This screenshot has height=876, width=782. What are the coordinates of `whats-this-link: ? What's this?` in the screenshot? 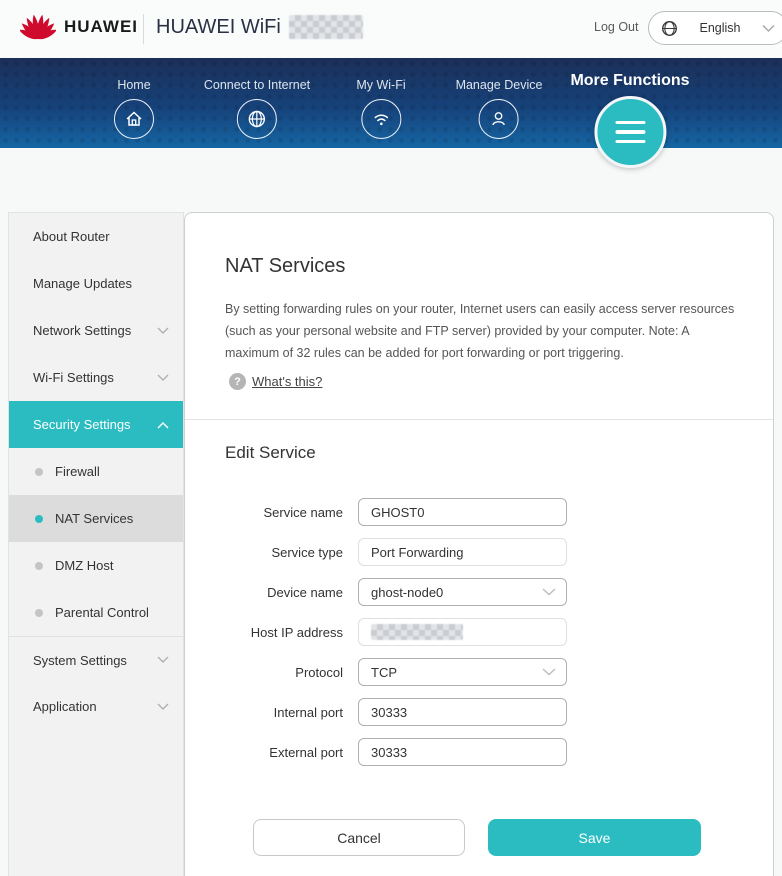 It's located at (275, 381).